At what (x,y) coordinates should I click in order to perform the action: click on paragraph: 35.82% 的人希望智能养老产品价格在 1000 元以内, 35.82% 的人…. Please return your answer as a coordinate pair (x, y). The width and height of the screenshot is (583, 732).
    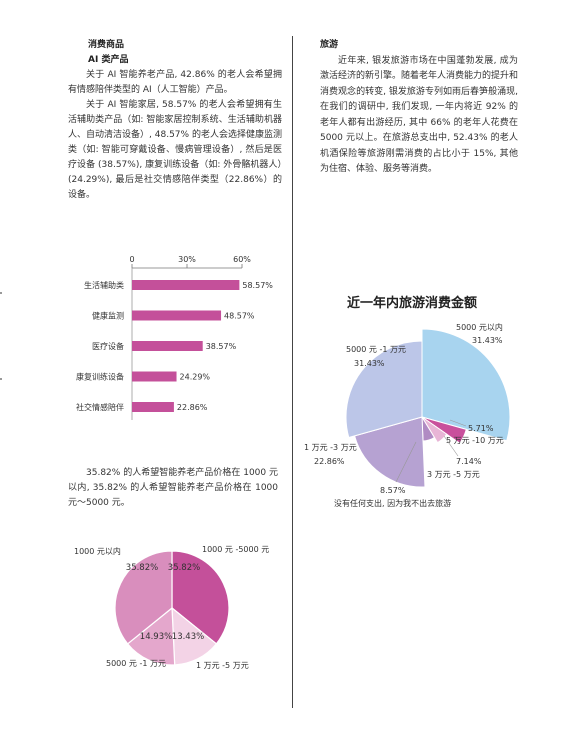
    Looking at the image, I should click on (173, 488).